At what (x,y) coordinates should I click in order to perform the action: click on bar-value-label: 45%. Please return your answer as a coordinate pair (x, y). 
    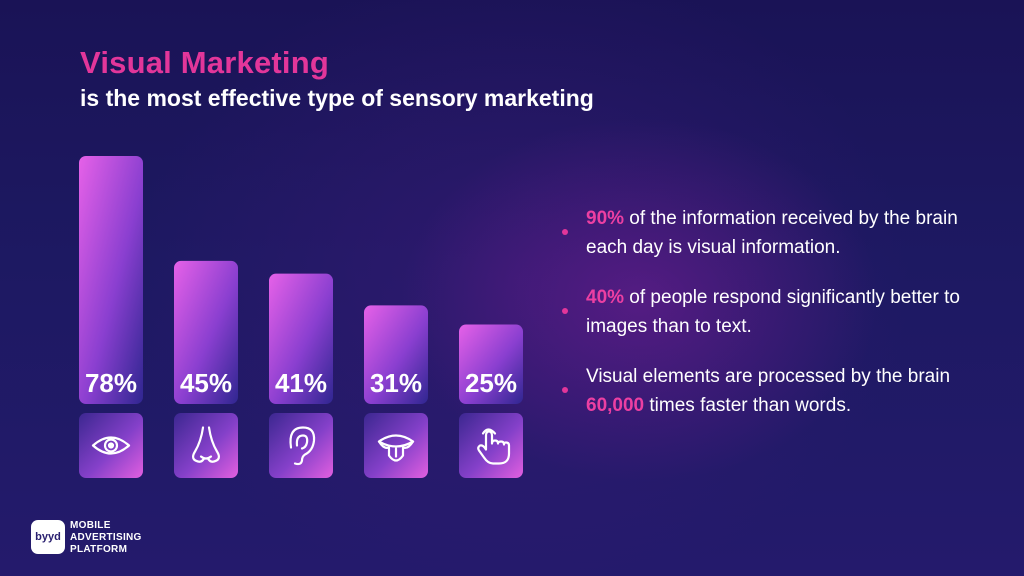
    Looking at the image, I should click on (206, 383).